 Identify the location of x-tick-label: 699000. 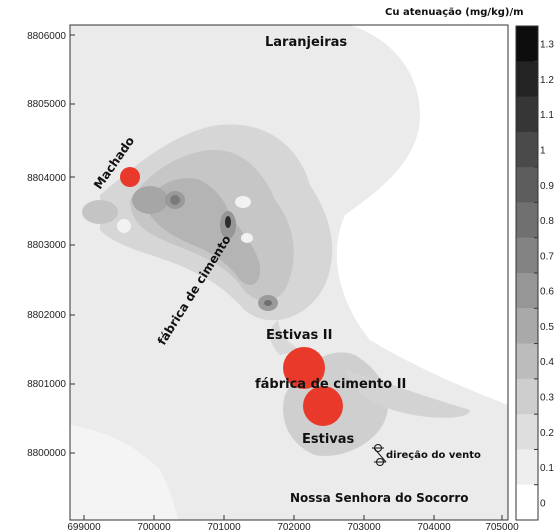
(84, 526).